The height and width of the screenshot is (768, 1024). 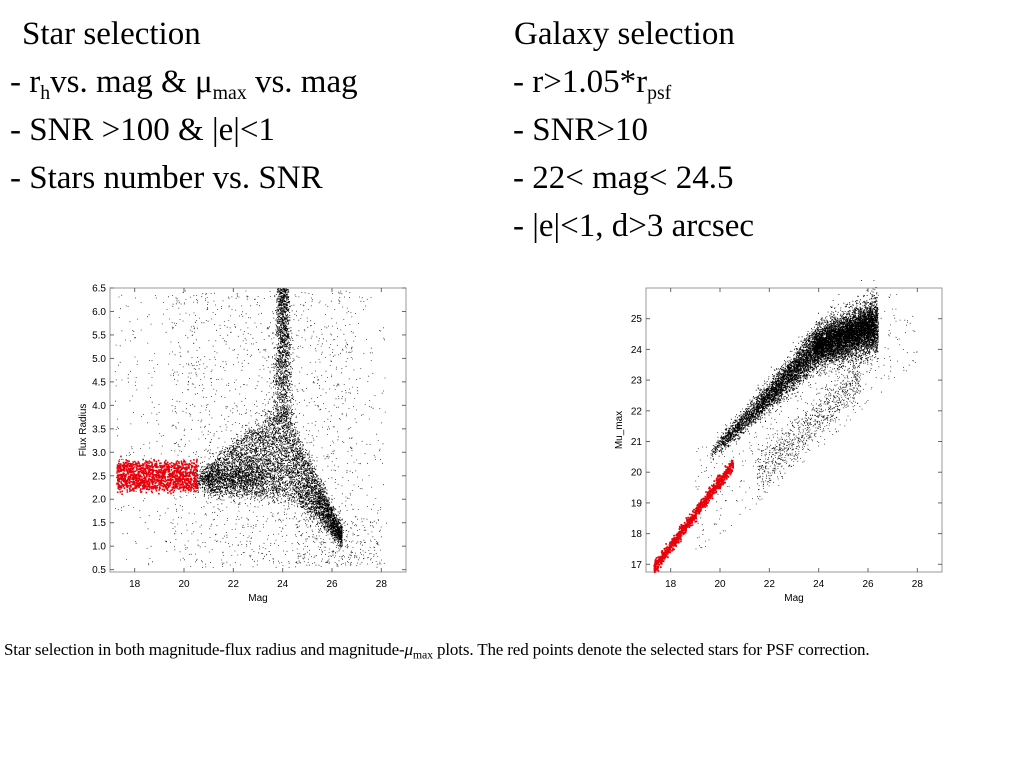 What do you see at coordinates (99, 289) in the screenshot?
I see `y-tick-label: 6.5` at bounding box center [99, 289].